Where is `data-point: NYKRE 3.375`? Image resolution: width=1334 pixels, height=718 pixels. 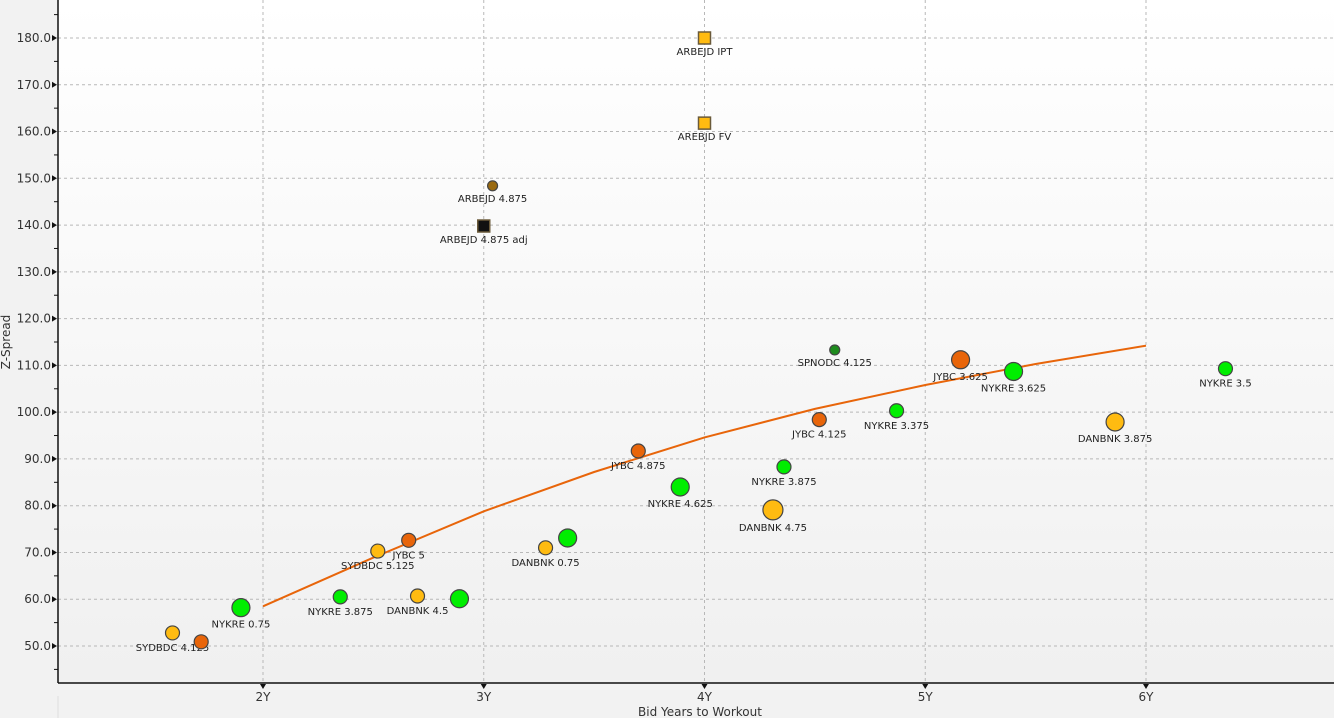 data-point: NYKRE 3.375 is located at coordinates (896, 417).